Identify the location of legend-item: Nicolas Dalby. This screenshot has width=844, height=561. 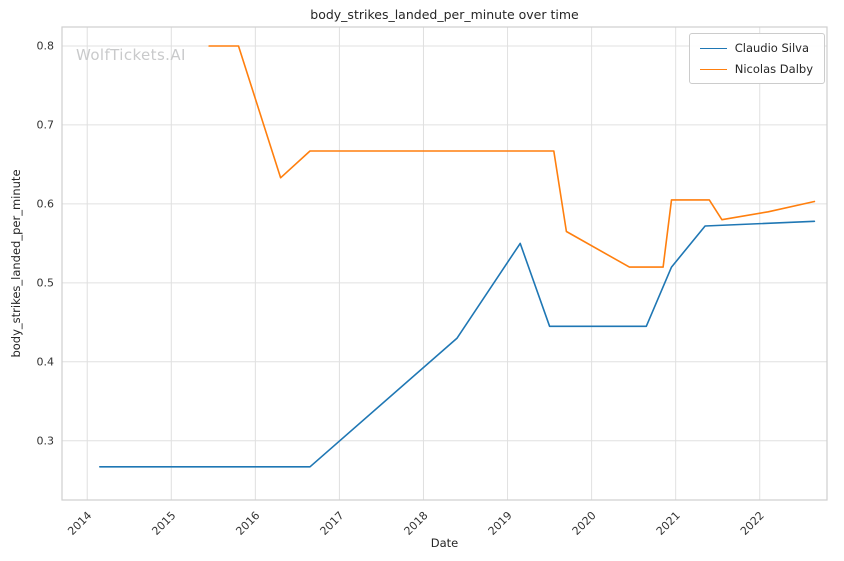
(756, 69).